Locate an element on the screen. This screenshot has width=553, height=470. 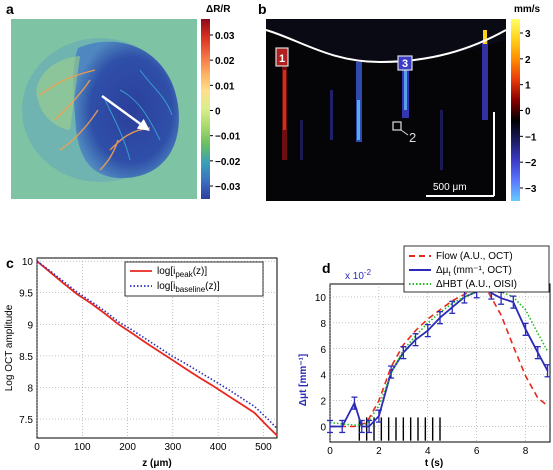
panel-c-ytick-label: 9.5 is located at coordinates (26, 294).